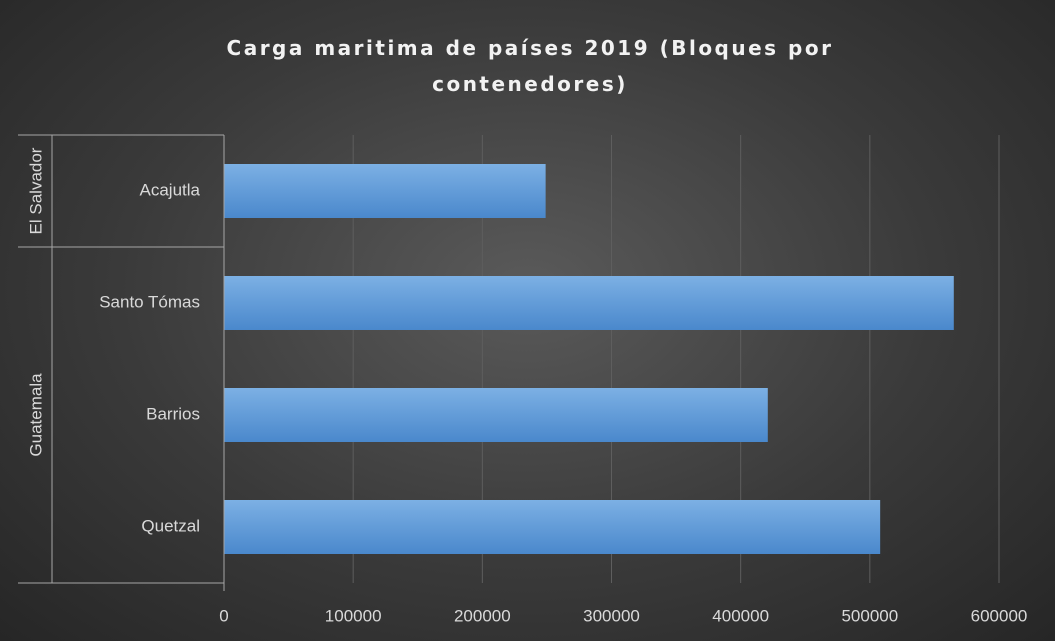 The height and width of the screenshot is (641, 1055). I want to click on x-tick-label: 600000, so click(999, 615).